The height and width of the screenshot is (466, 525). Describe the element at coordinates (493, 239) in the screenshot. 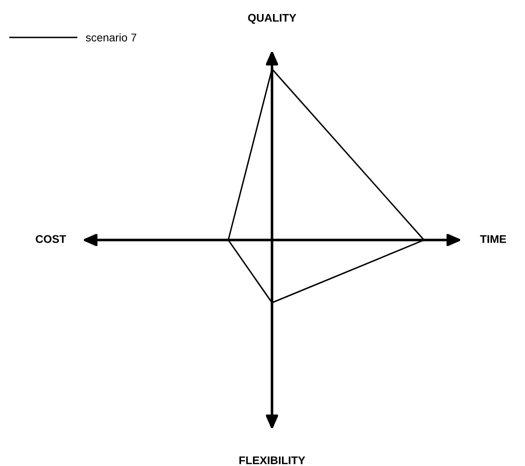

I see `spoke-label: TIME` at that location.